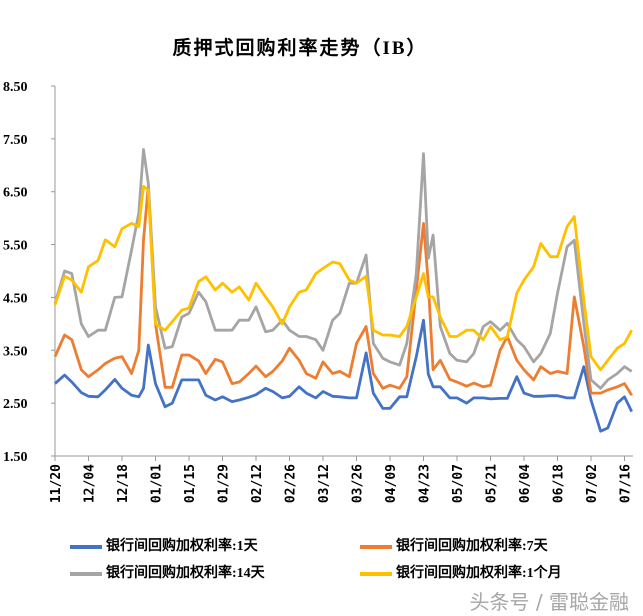 The height and width of the screenshot is (616, 643). What do you see at coordinates (479, 573) in the screenshot?
I see `legend-label: 银行间回购加权利率:1个月` at bounding box center [479, 573].